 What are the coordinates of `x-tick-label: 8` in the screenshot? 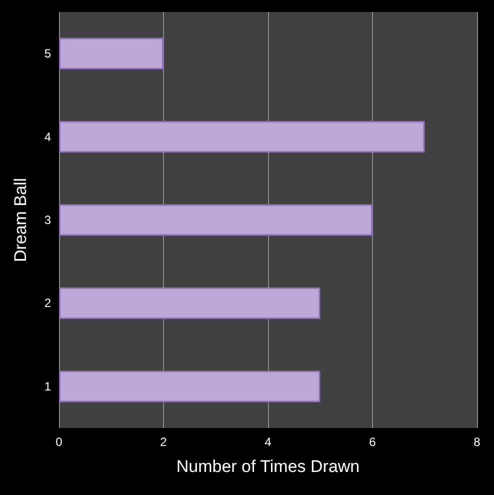 It's located at (477, 442).